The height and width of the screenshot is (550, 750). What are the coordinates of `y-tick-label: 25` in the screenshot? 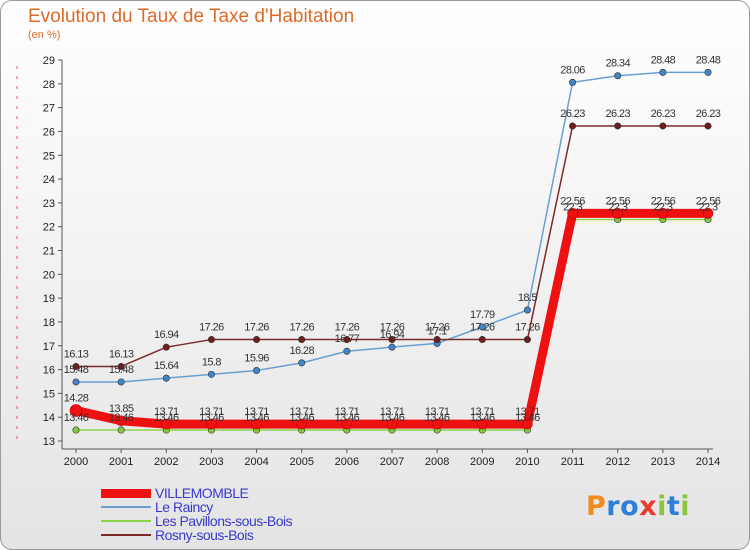 It's located at (49, 156).